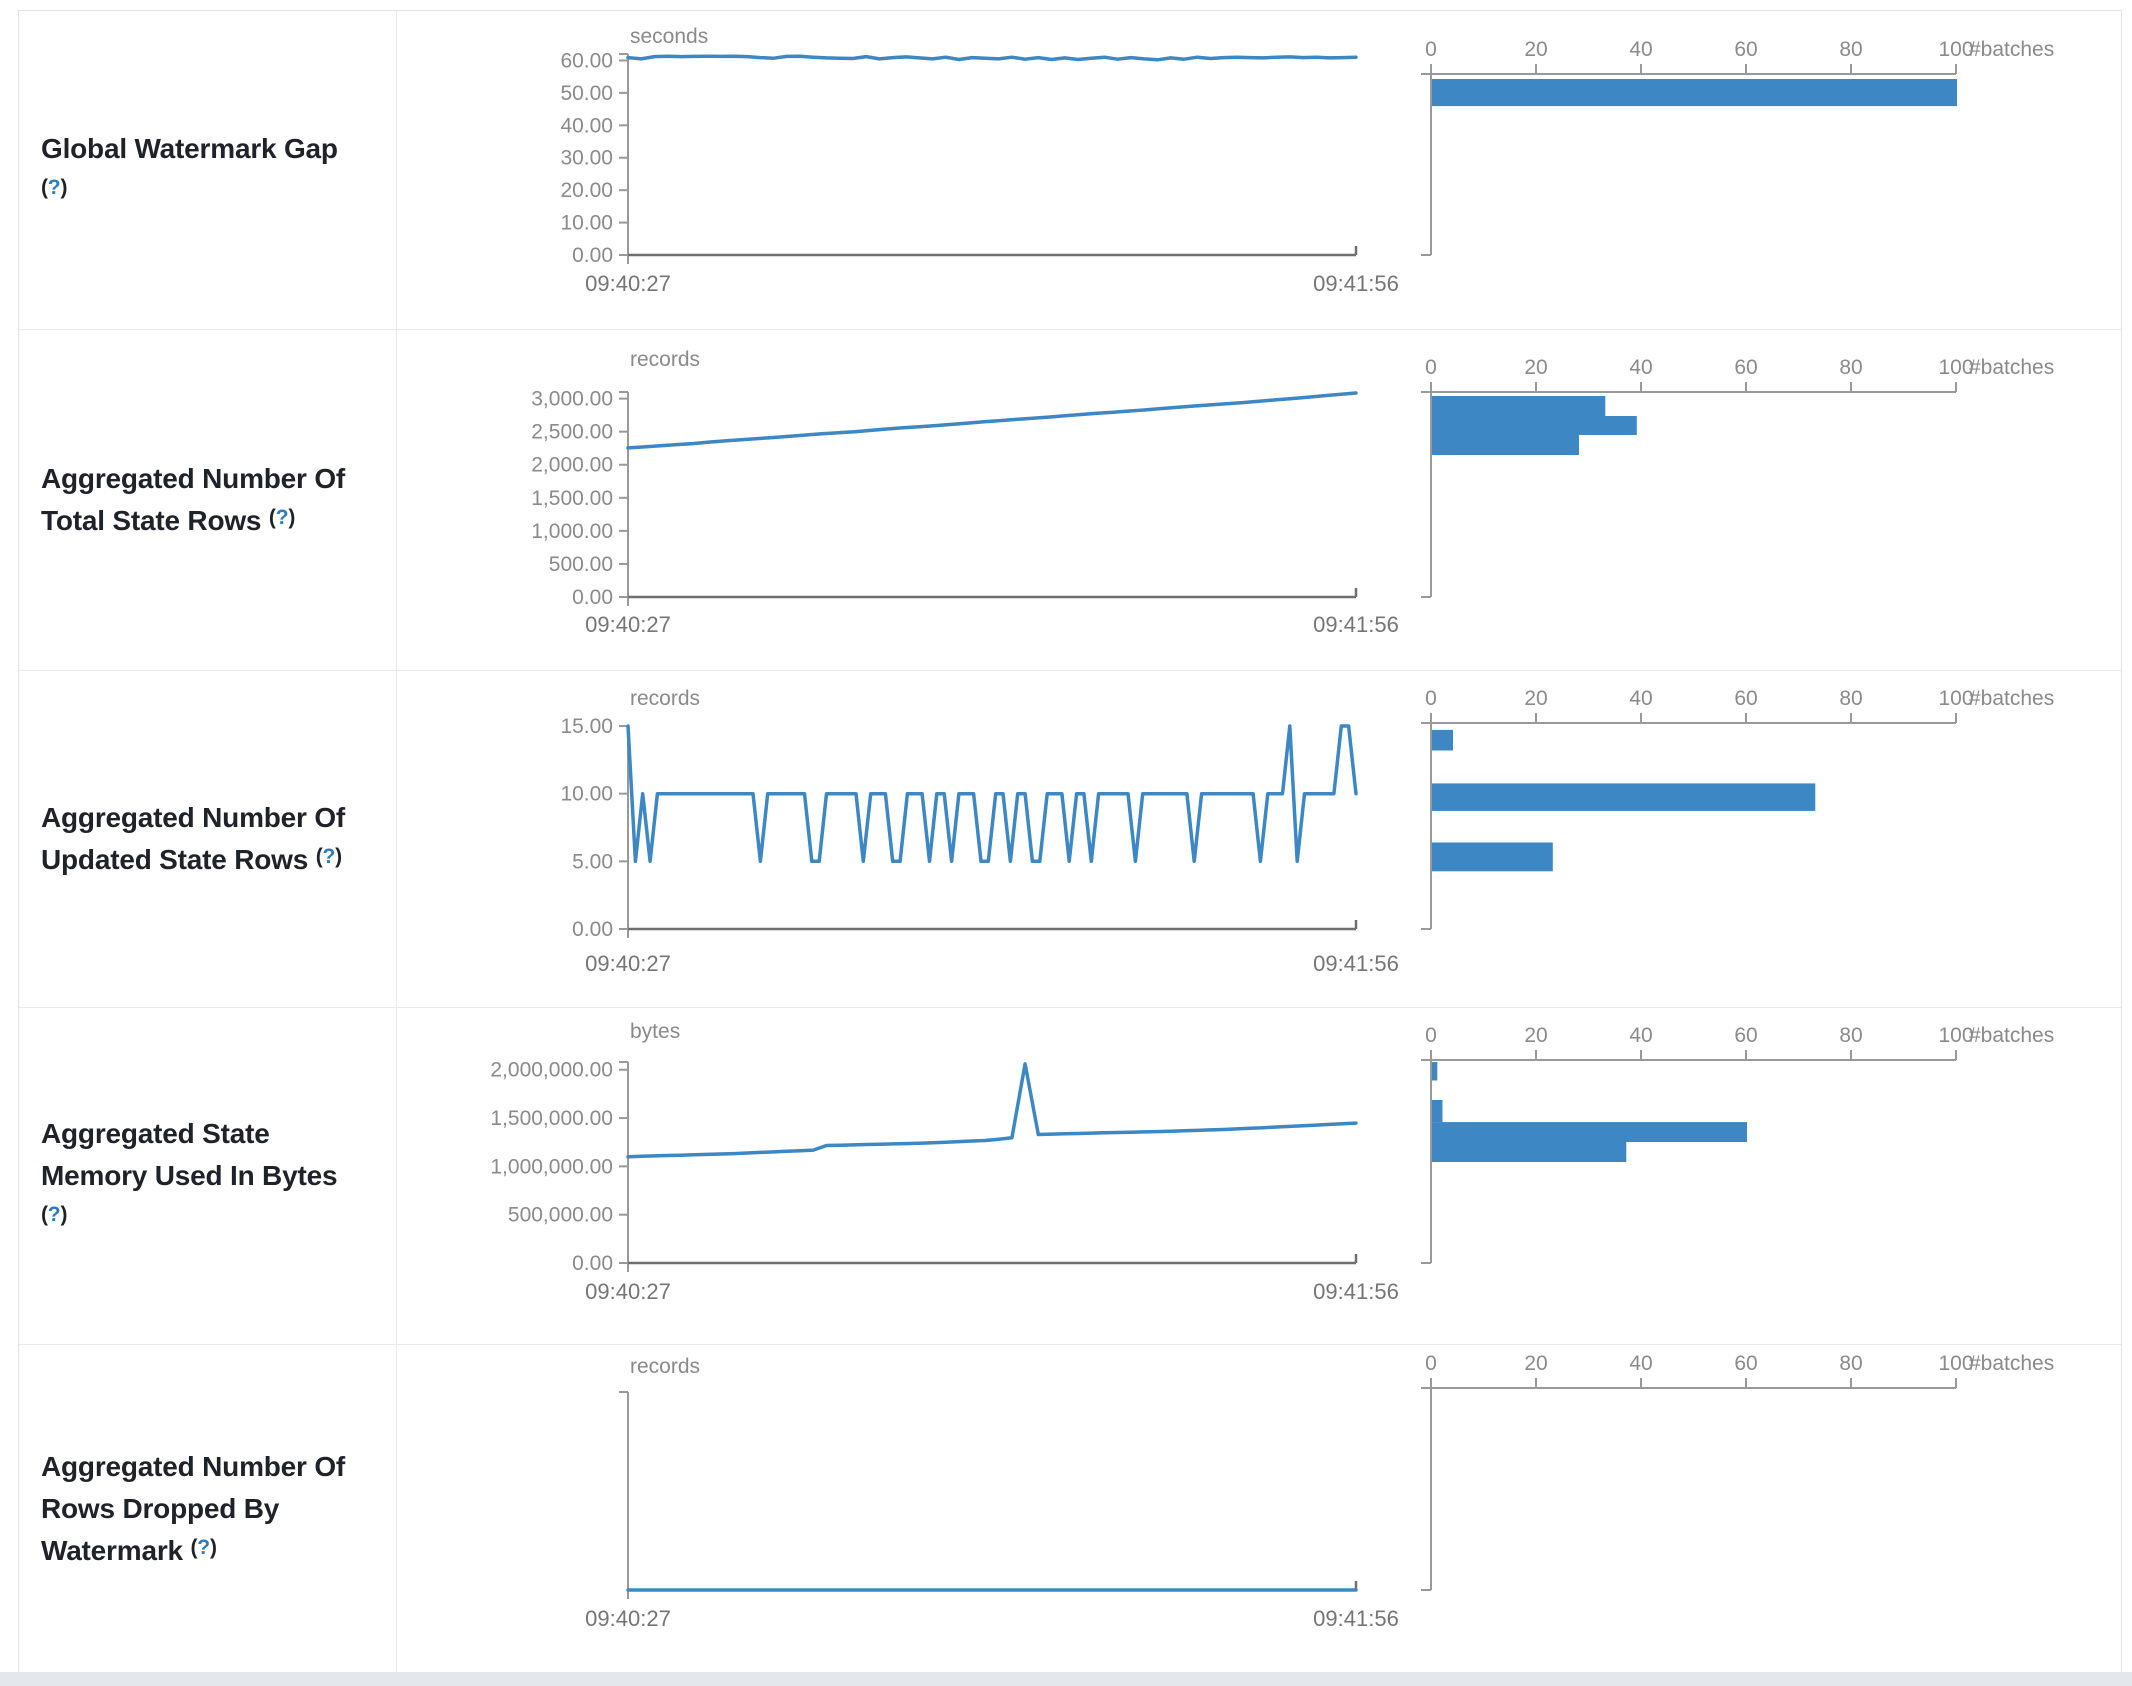 This screenshot has width=2132, height=1686. I want to click on metric-title: Aggregated Number Of Updated State Rows, so click(193, 838).